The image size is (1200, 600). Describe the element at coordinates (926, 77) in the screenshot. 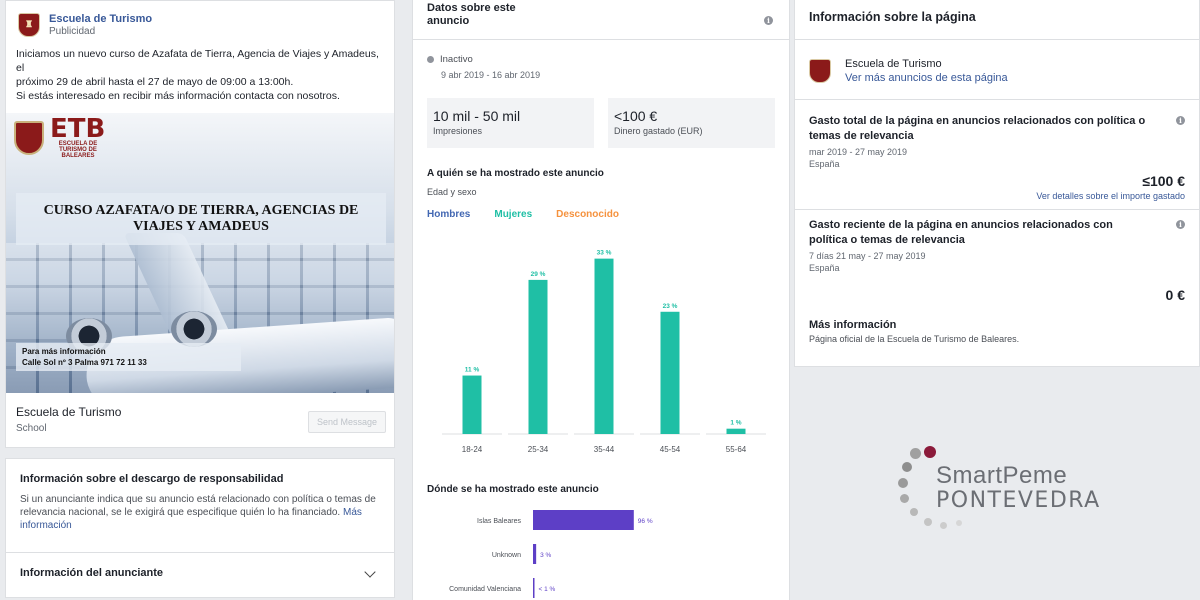

I see `more-ads-link: Ver más anuncios de esta página` at that location.